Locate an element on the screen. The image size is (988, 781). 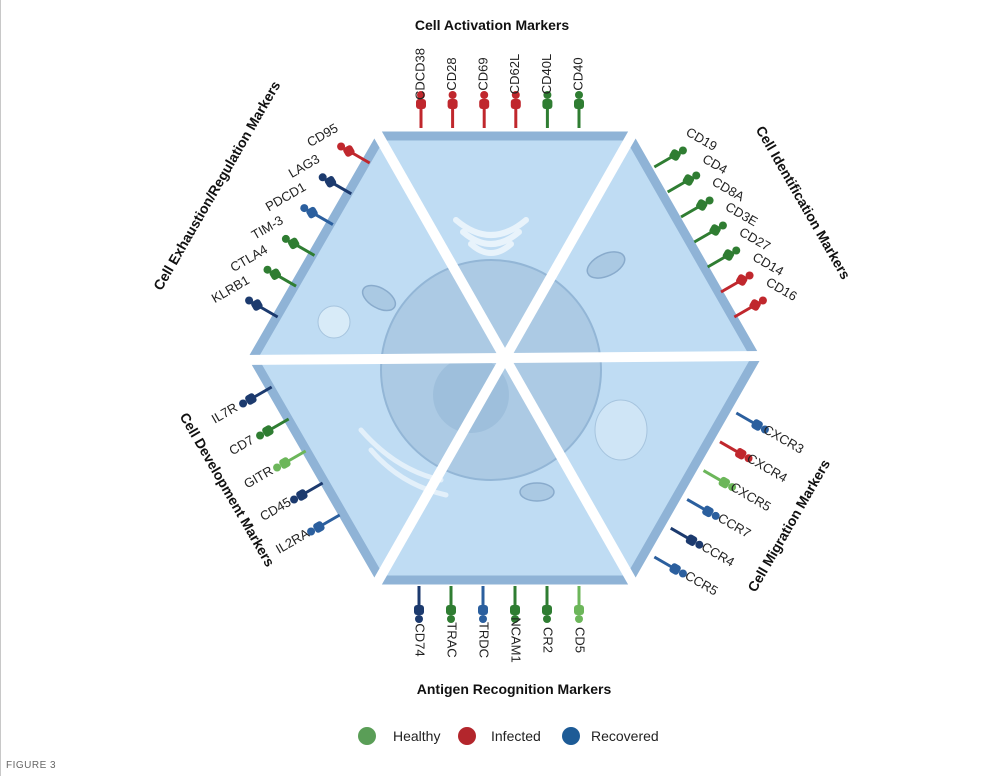
marker-cdcd38: CDCD38 is located at coordinates (419, 88).